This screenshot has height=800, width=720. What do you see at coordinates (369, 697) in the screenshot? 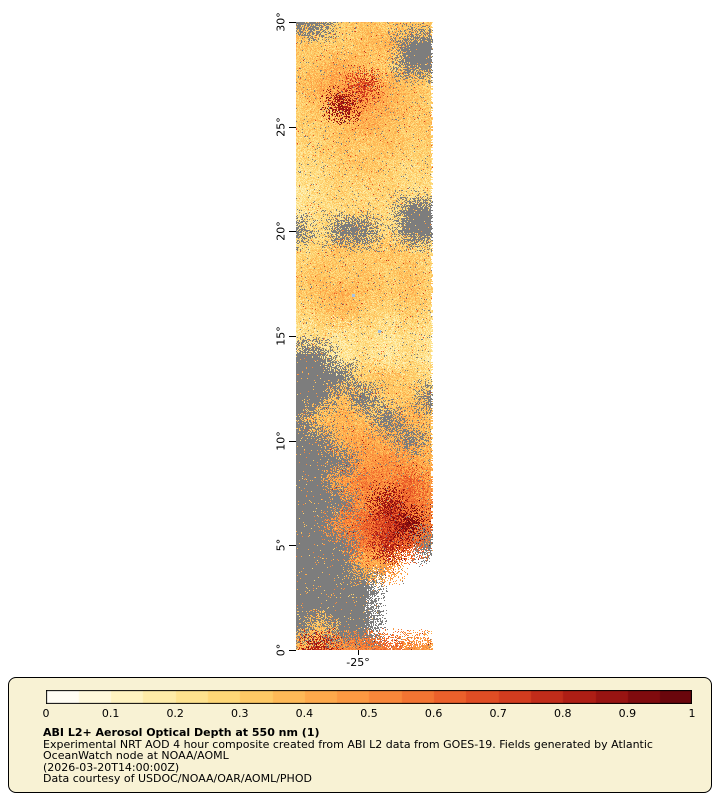
I see `colorbar` at bounding box center [369, 697].